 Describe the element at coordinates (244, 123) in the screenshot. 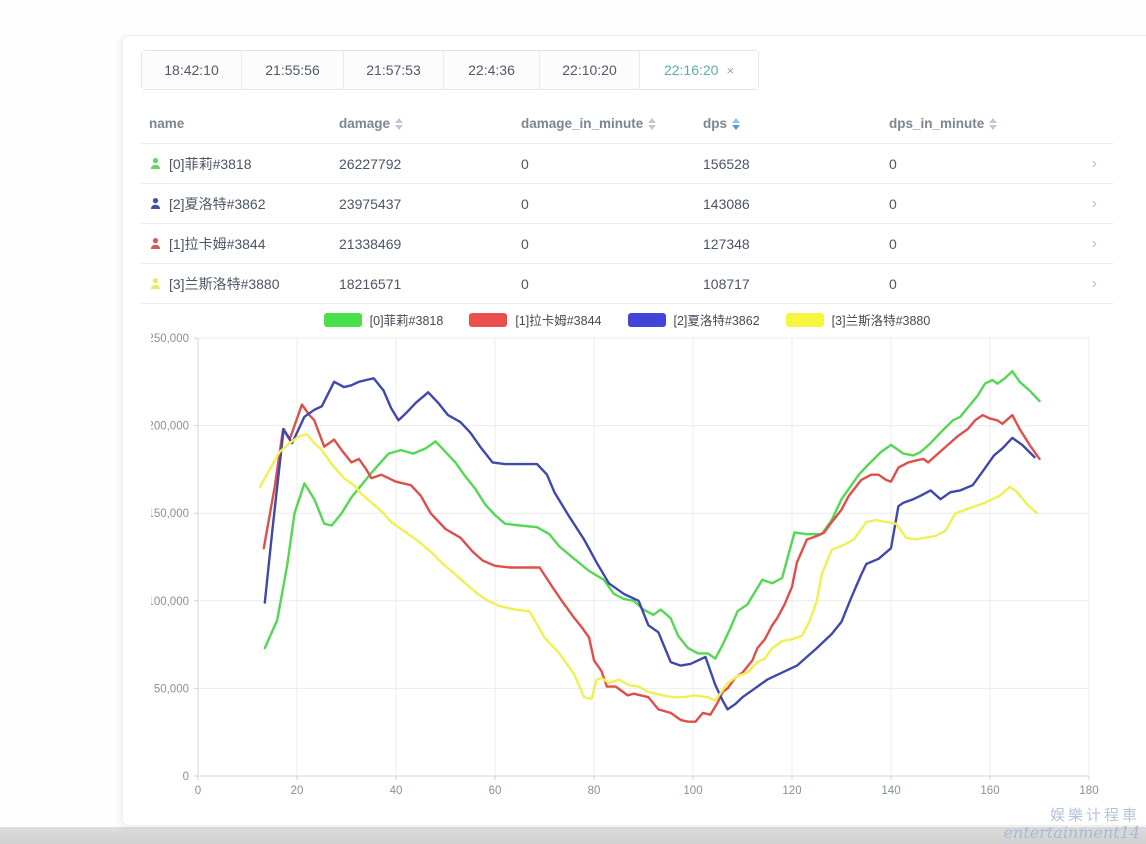

I see `header-name: name` at that location.